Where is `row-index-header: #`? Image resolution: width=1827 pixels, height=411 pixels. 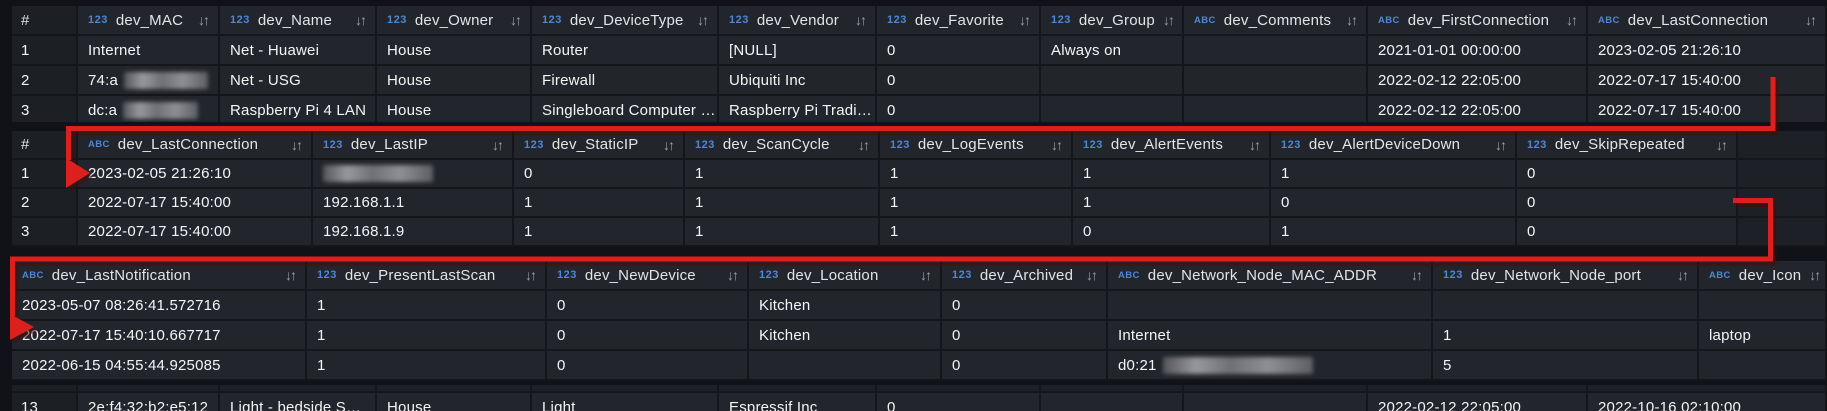
row-index-header: # is located at coordinates (45, 145).